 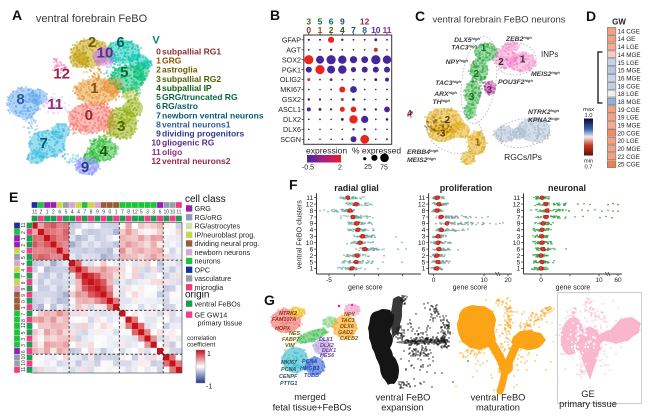 What do you see at coordinates (289, 109) in the screenshot?
I see `svg-text: ASCL1` at bounding box center [289, 109].